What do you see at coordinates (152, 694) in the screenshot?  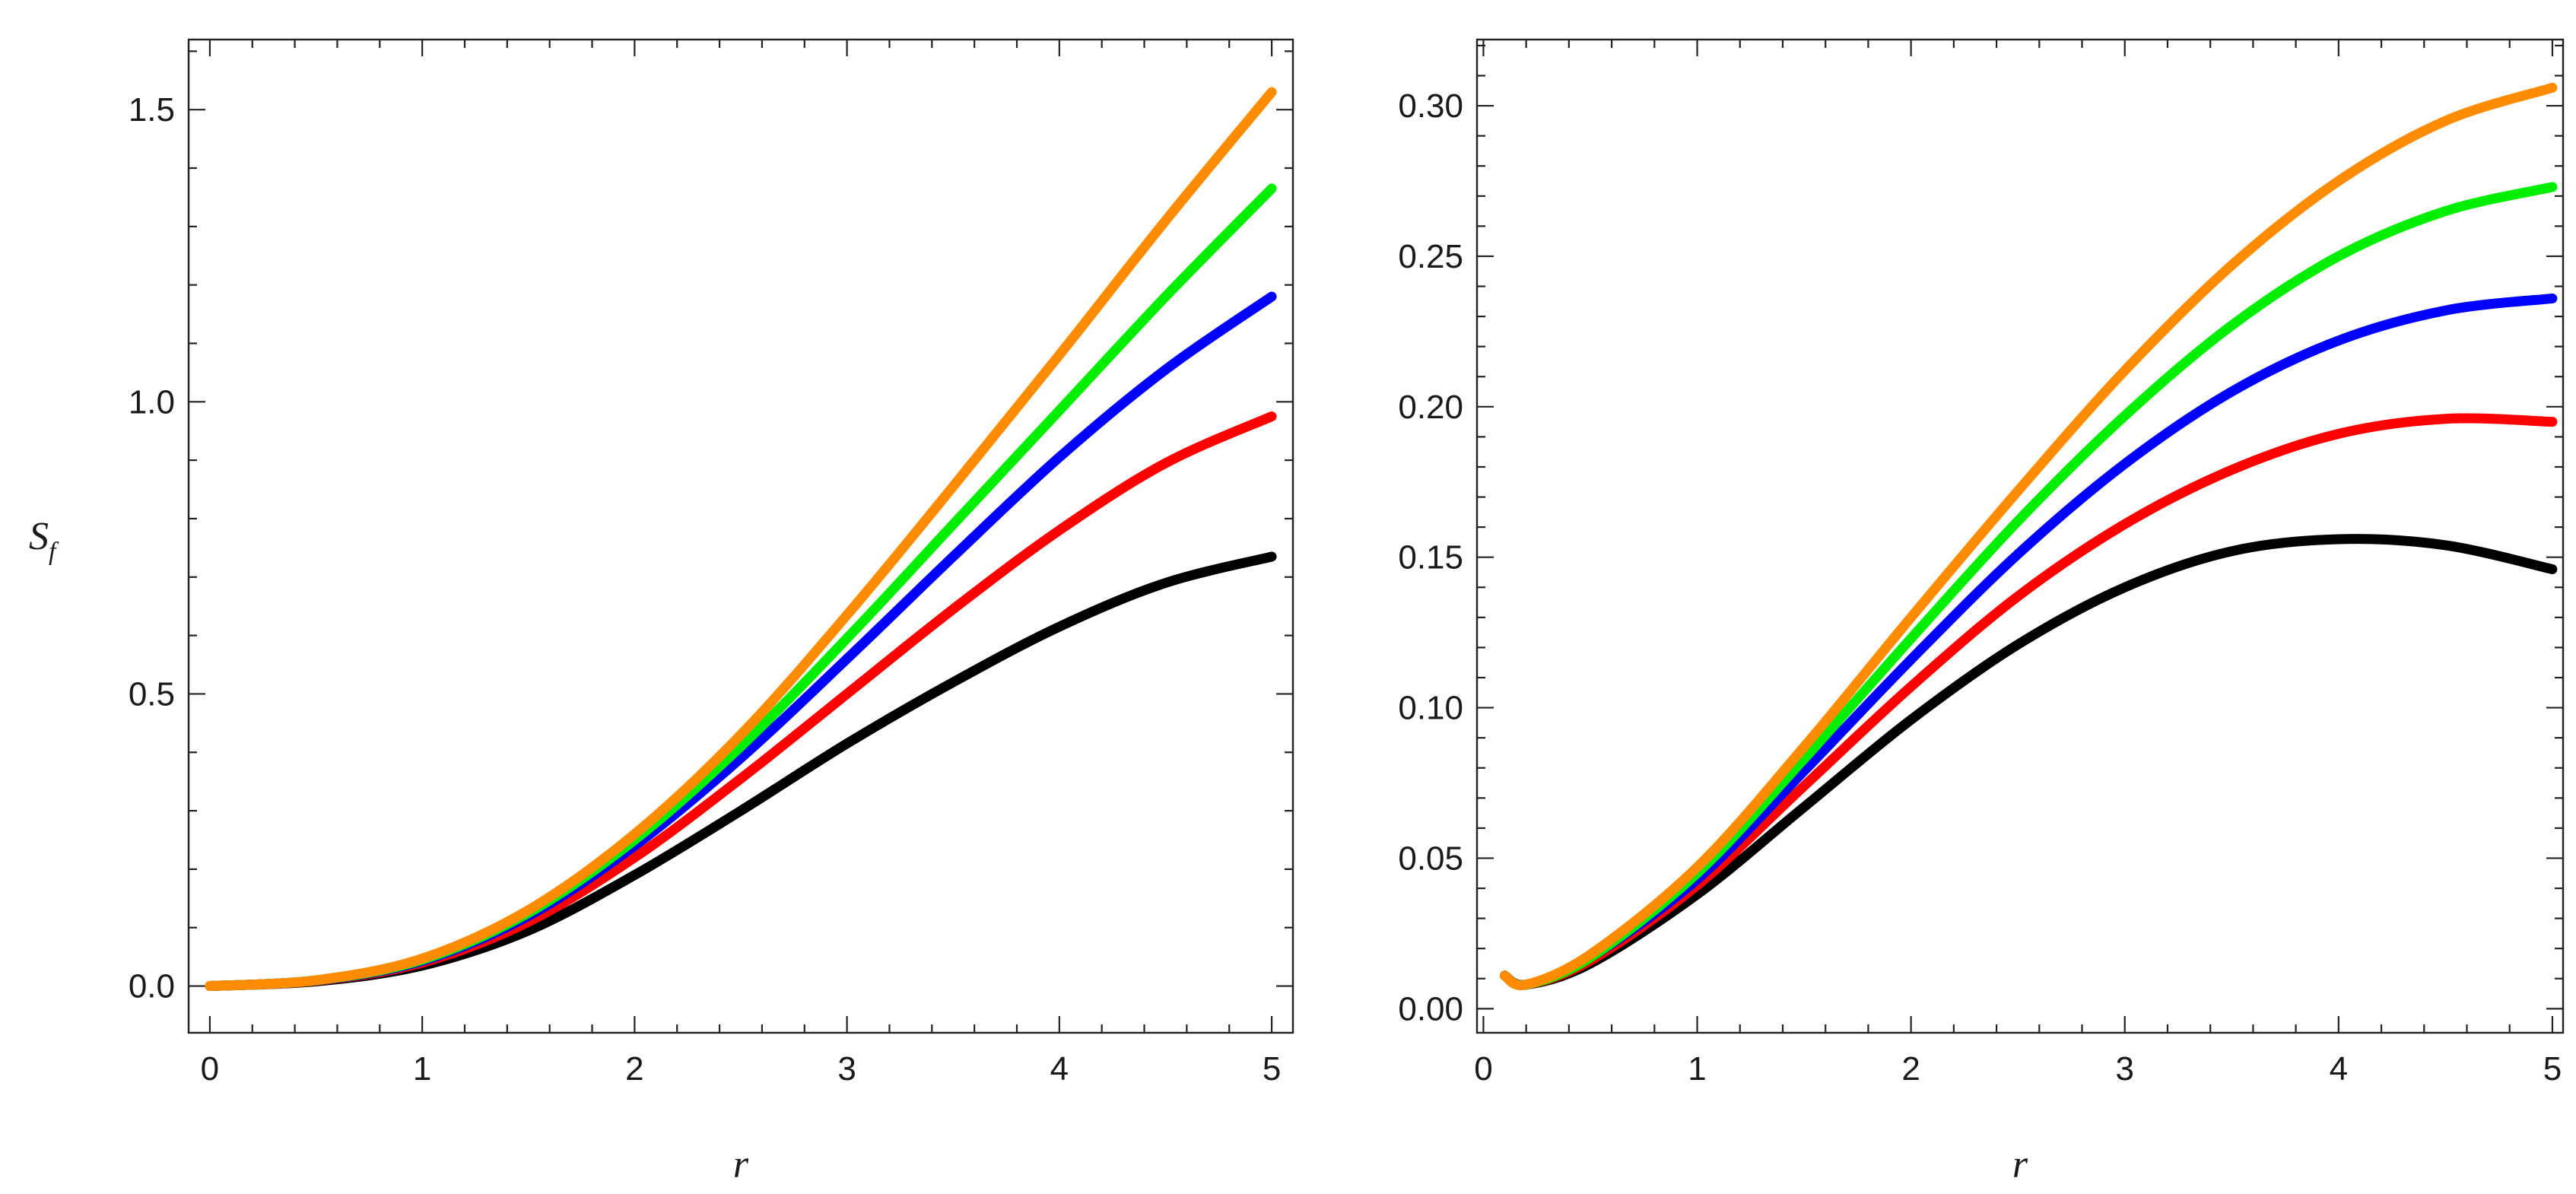 I see `y-tick-label: 0.5` at bounding box center [152, 694].